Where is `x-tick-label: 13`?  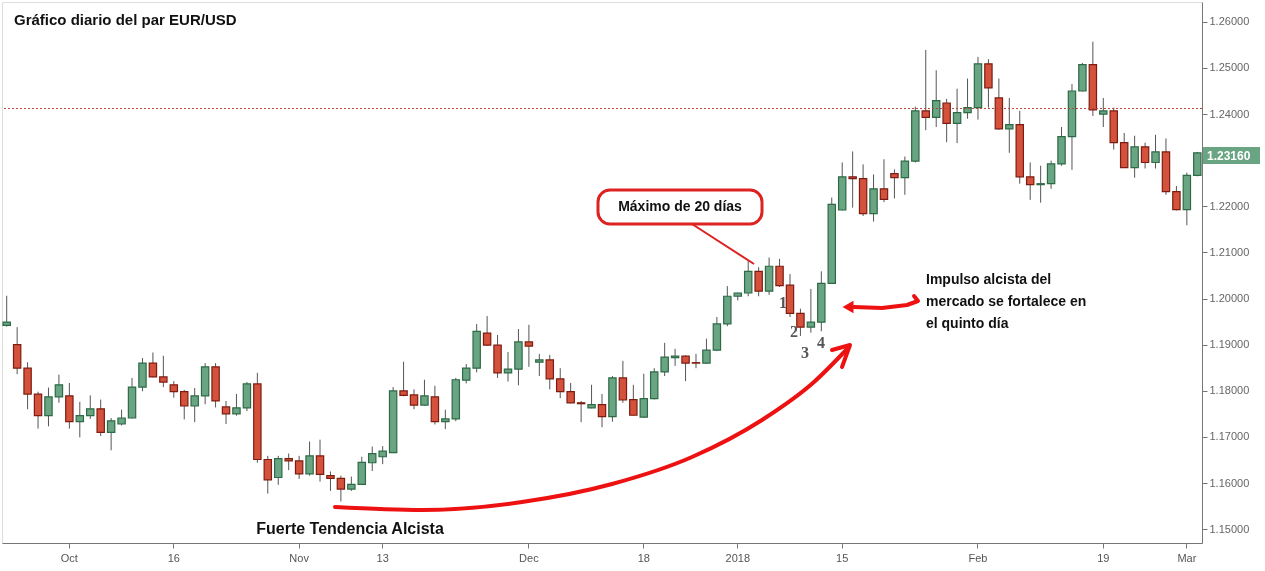 x-tick-label: 13 is located at coordinates (382, 557).